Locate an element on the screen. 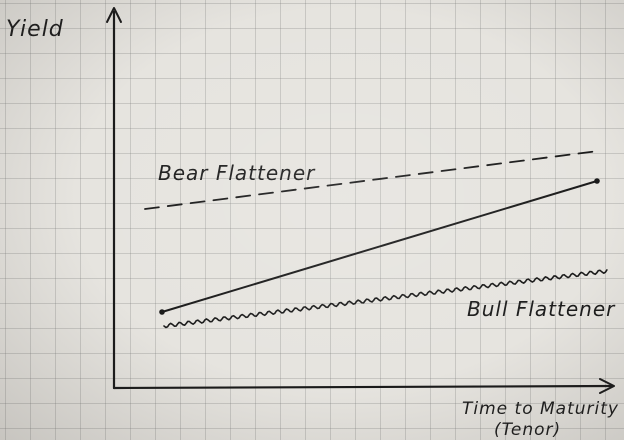 The width and height of the screenshot is (624, 440). x-axis-label-line1: Time to Maturity is located at coordinates (540, 409).